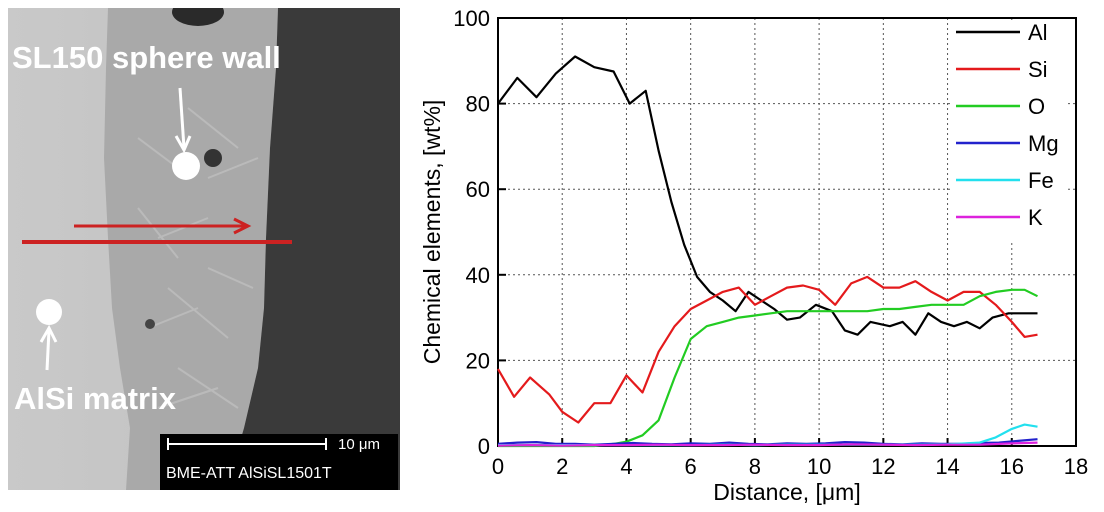  I want to click on legend-label-o: O, so click(1036, 106).